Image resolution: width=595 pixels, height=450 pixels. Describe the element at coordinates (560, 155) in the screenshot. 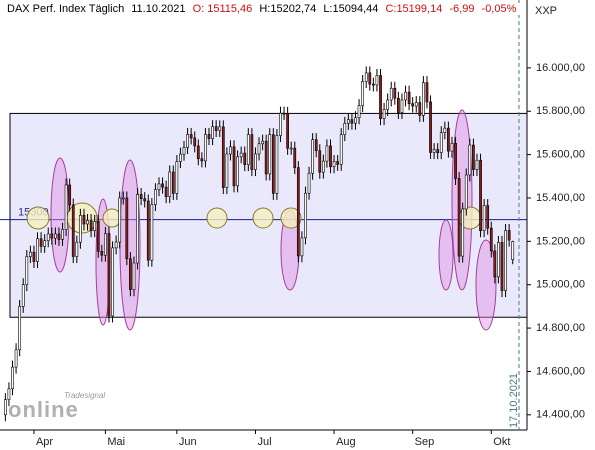

I see `y-tick-label: 15.600,00` at that location.